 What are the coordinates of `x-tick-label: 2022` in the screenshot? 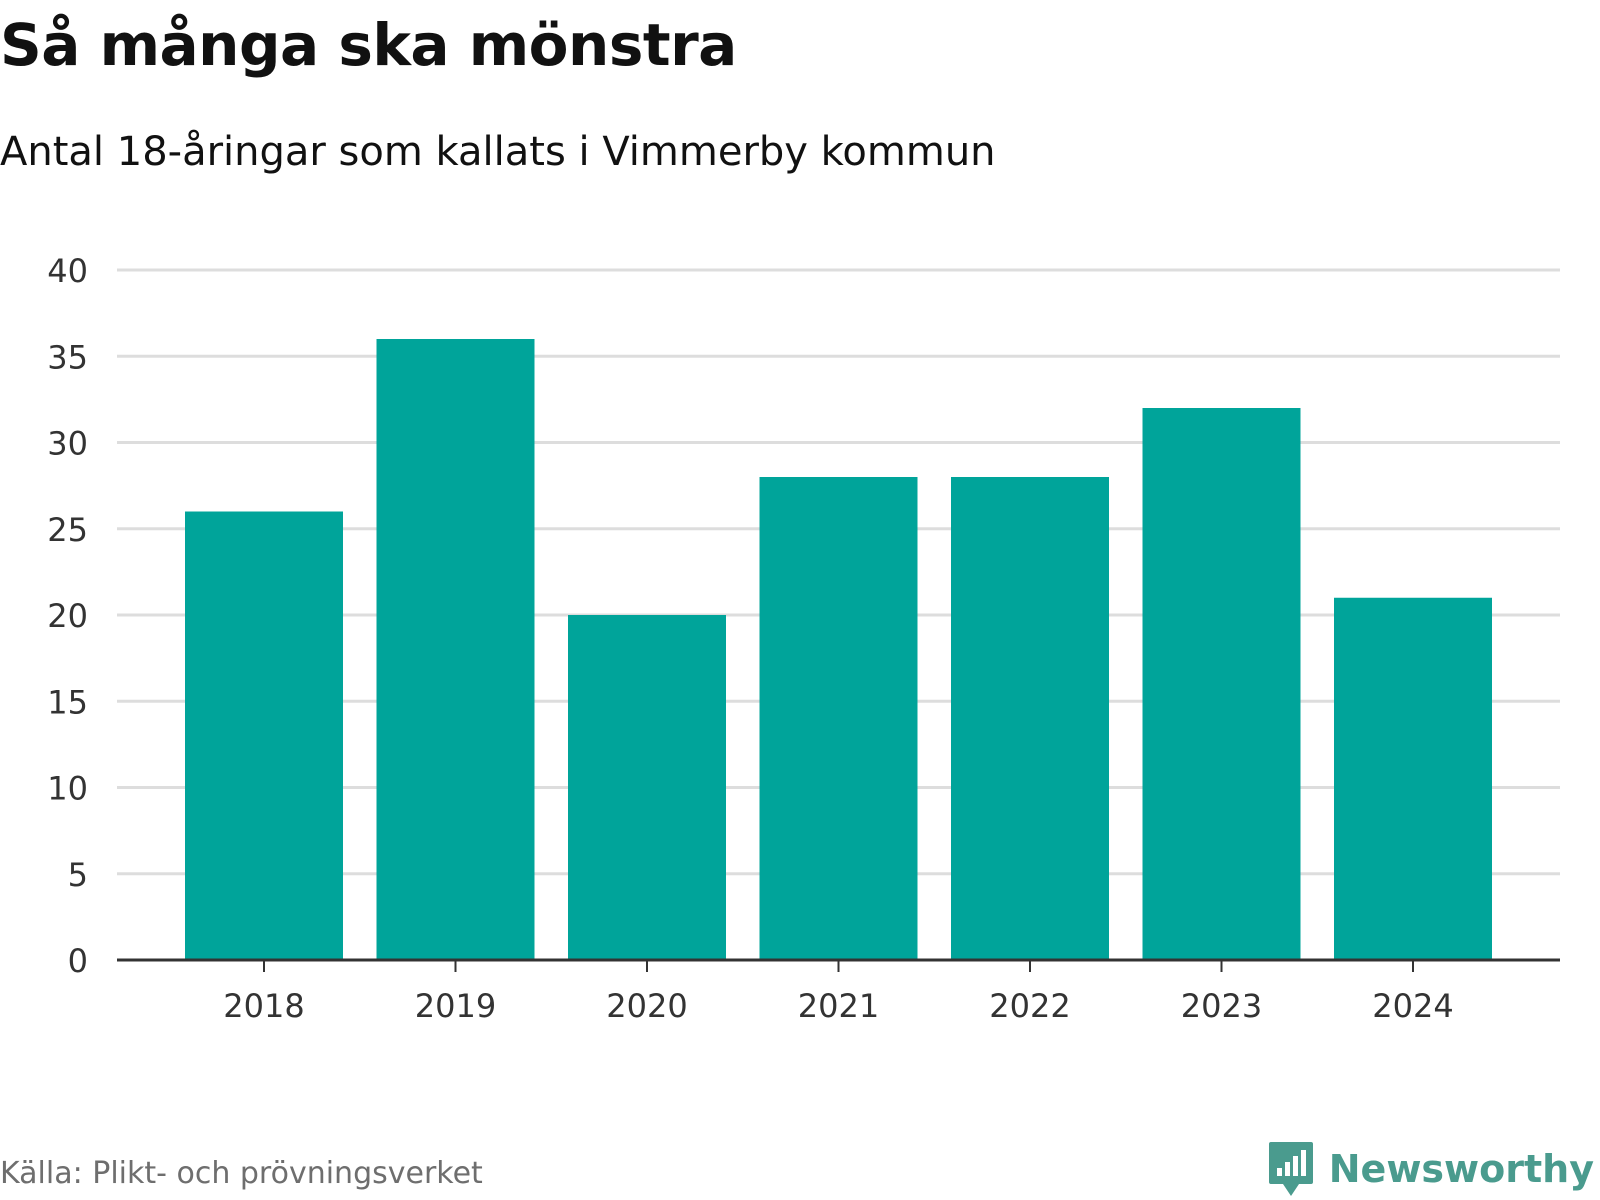 It's located at (1029, 1006).